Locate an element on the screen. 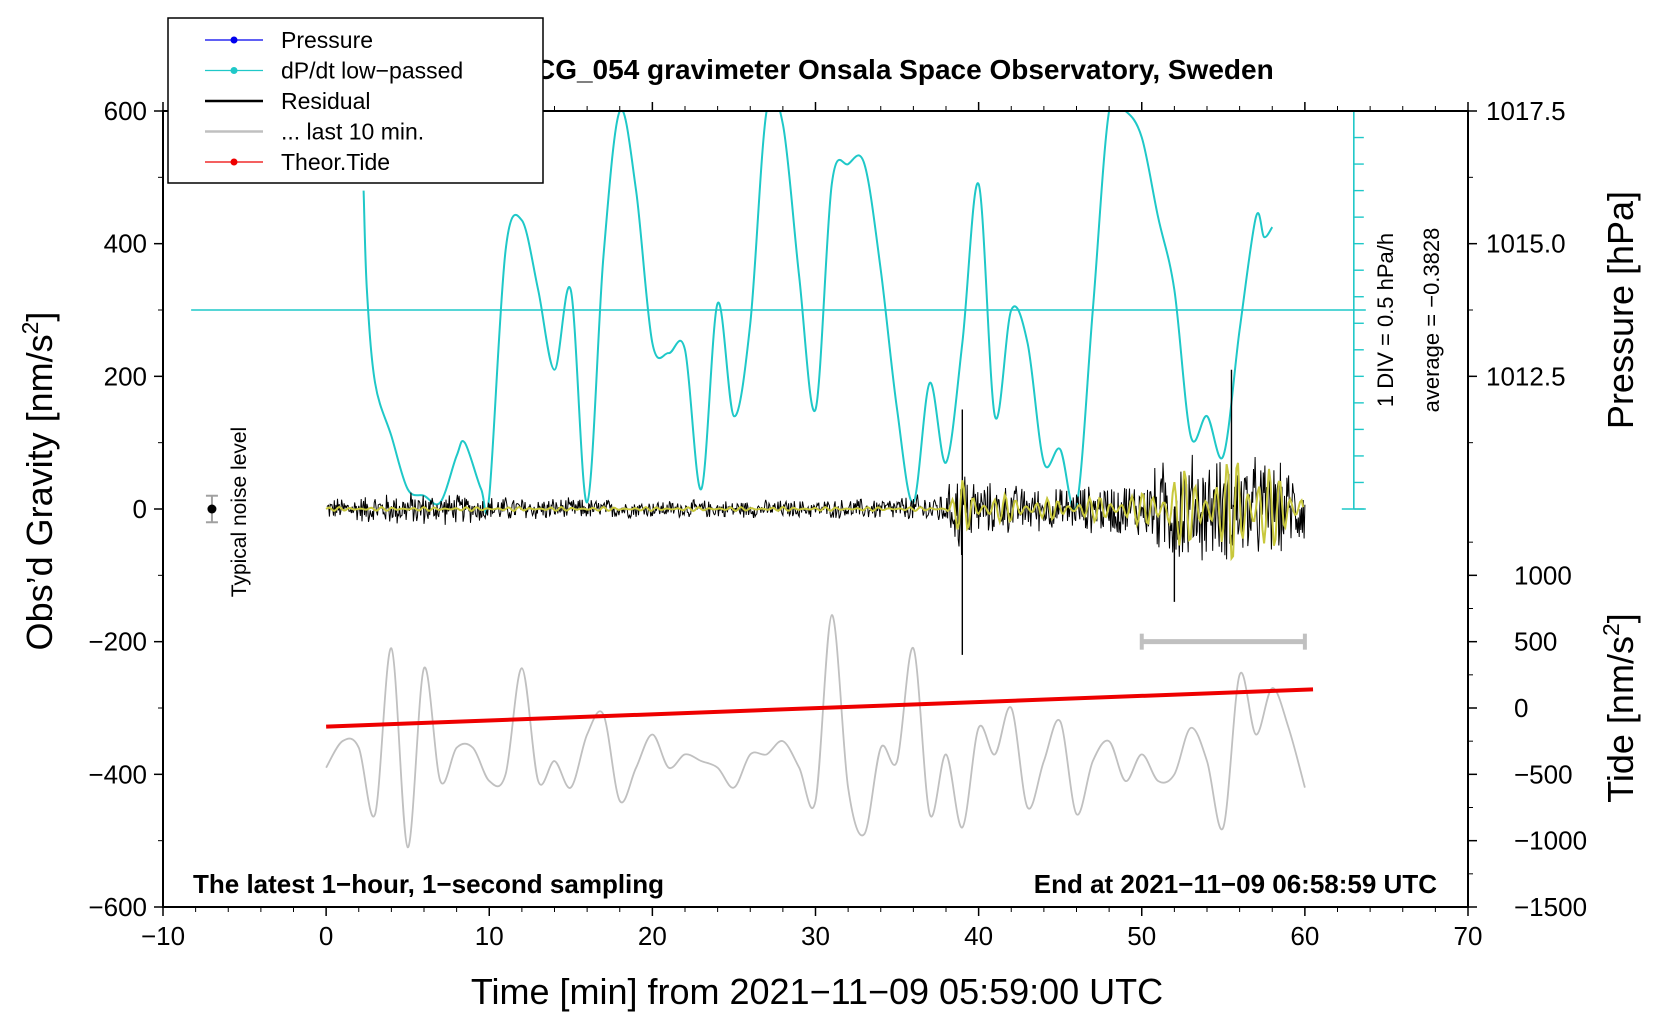  dpdt-average-label: average = −0.3828 is located at coordinates (1431, 320).